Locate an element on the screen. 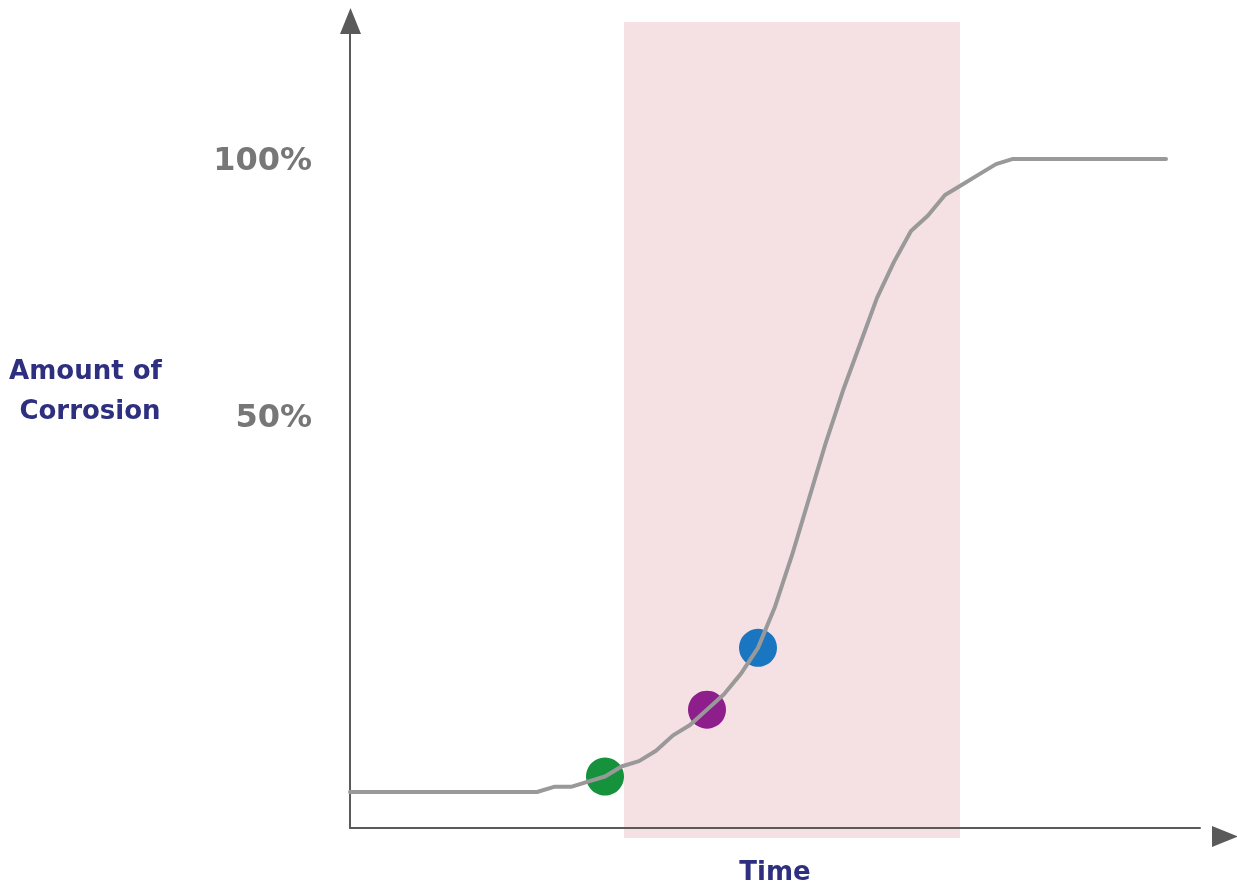 This screenshot has width=1237, height=889. y-tick-label: 100% is located at coordinates (262, 158).